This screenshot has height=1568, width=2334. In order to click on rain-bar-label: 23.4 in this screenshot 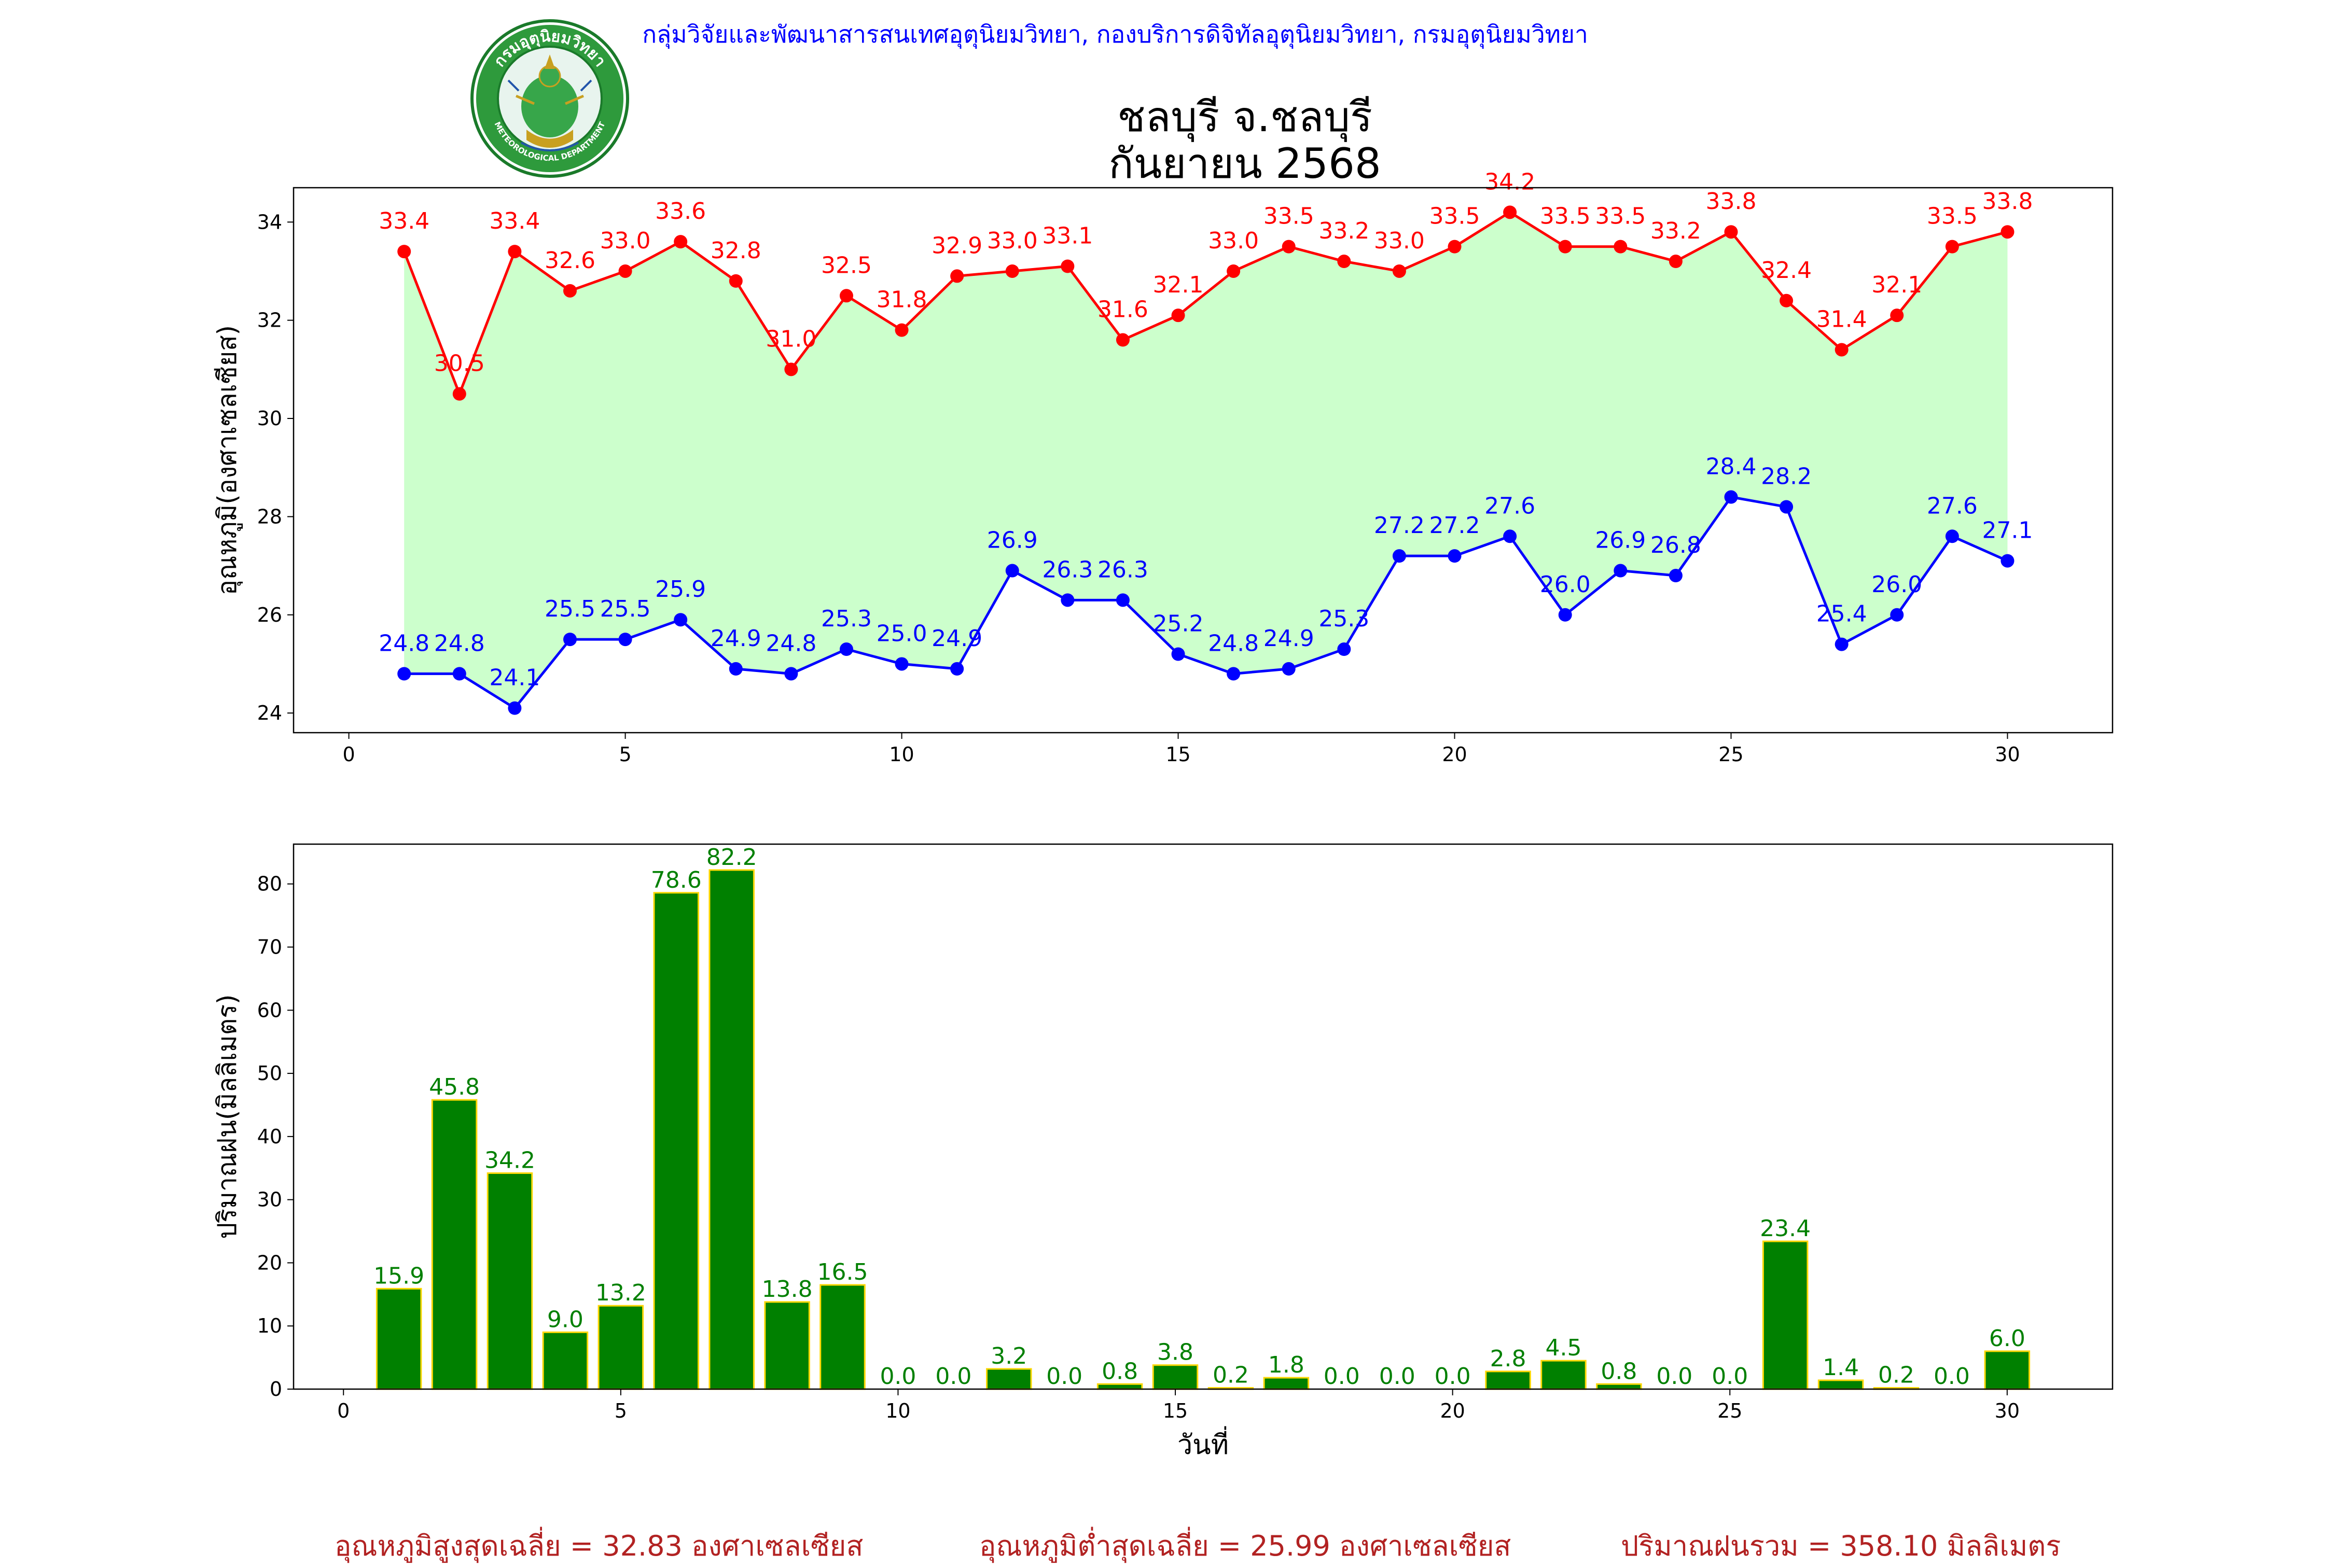, I will do `click(1785, 1228)`.